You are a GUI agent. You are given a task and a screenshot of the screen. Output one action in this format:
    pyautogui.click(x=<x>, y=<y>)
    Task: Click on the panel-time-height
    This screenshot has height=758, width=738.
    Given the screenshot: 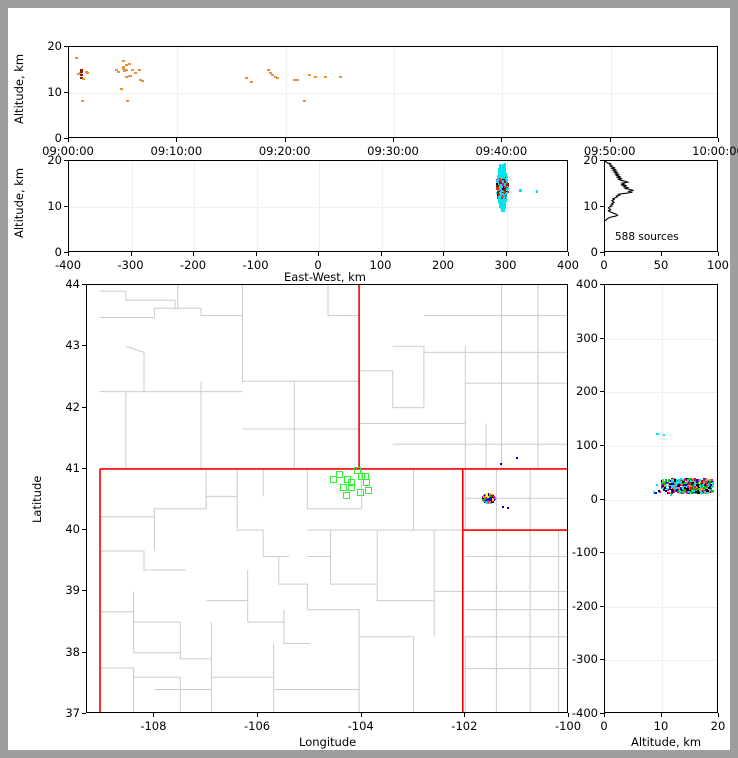 What is the action you would take?
    pyautogui.click(x=393, y=92)
    